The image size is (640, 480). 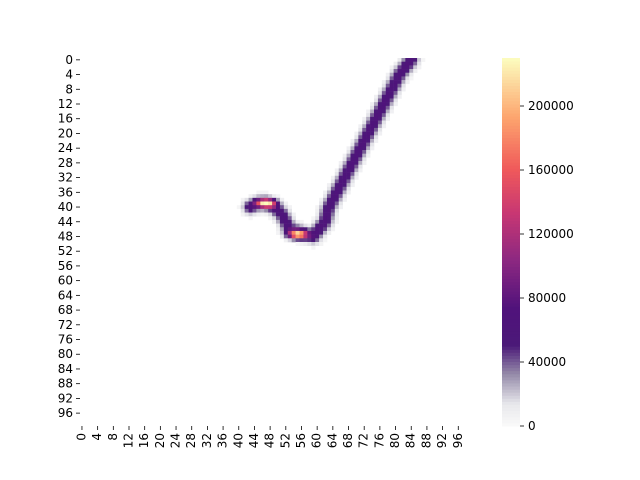 I want to click on colorbar-tick-label: 40000, so click(x=547, y=362).